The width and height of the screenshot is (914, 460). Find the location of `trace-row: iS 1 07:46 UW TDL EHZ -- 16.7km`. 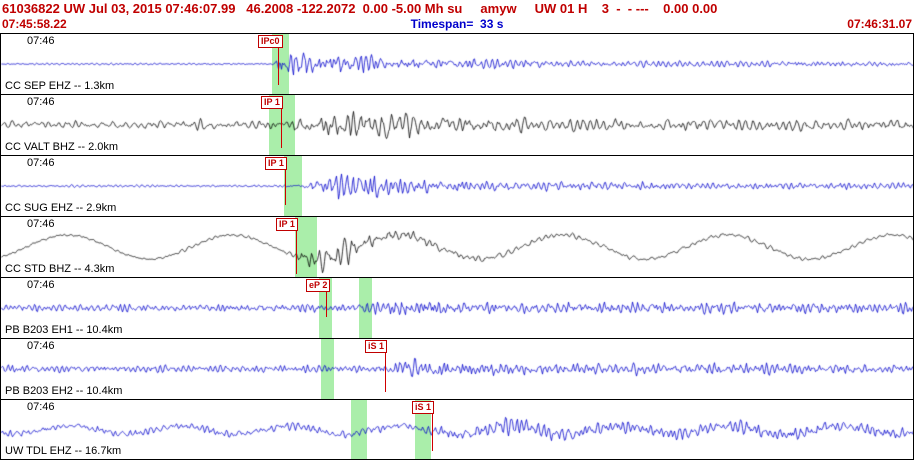

trace-row: iS 1 07:46 UW TDL EHZ -- 16.7km is located at coordinates (457, 430).